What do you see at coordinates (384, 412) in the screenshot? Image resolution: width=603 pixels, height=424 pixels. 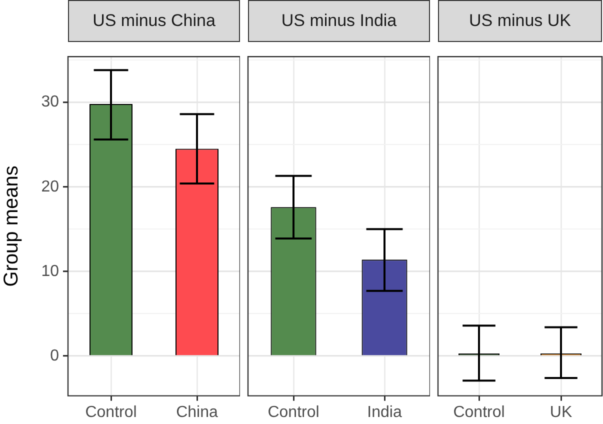 I see `x-tick-label: India` at bounding box center [384, 412].